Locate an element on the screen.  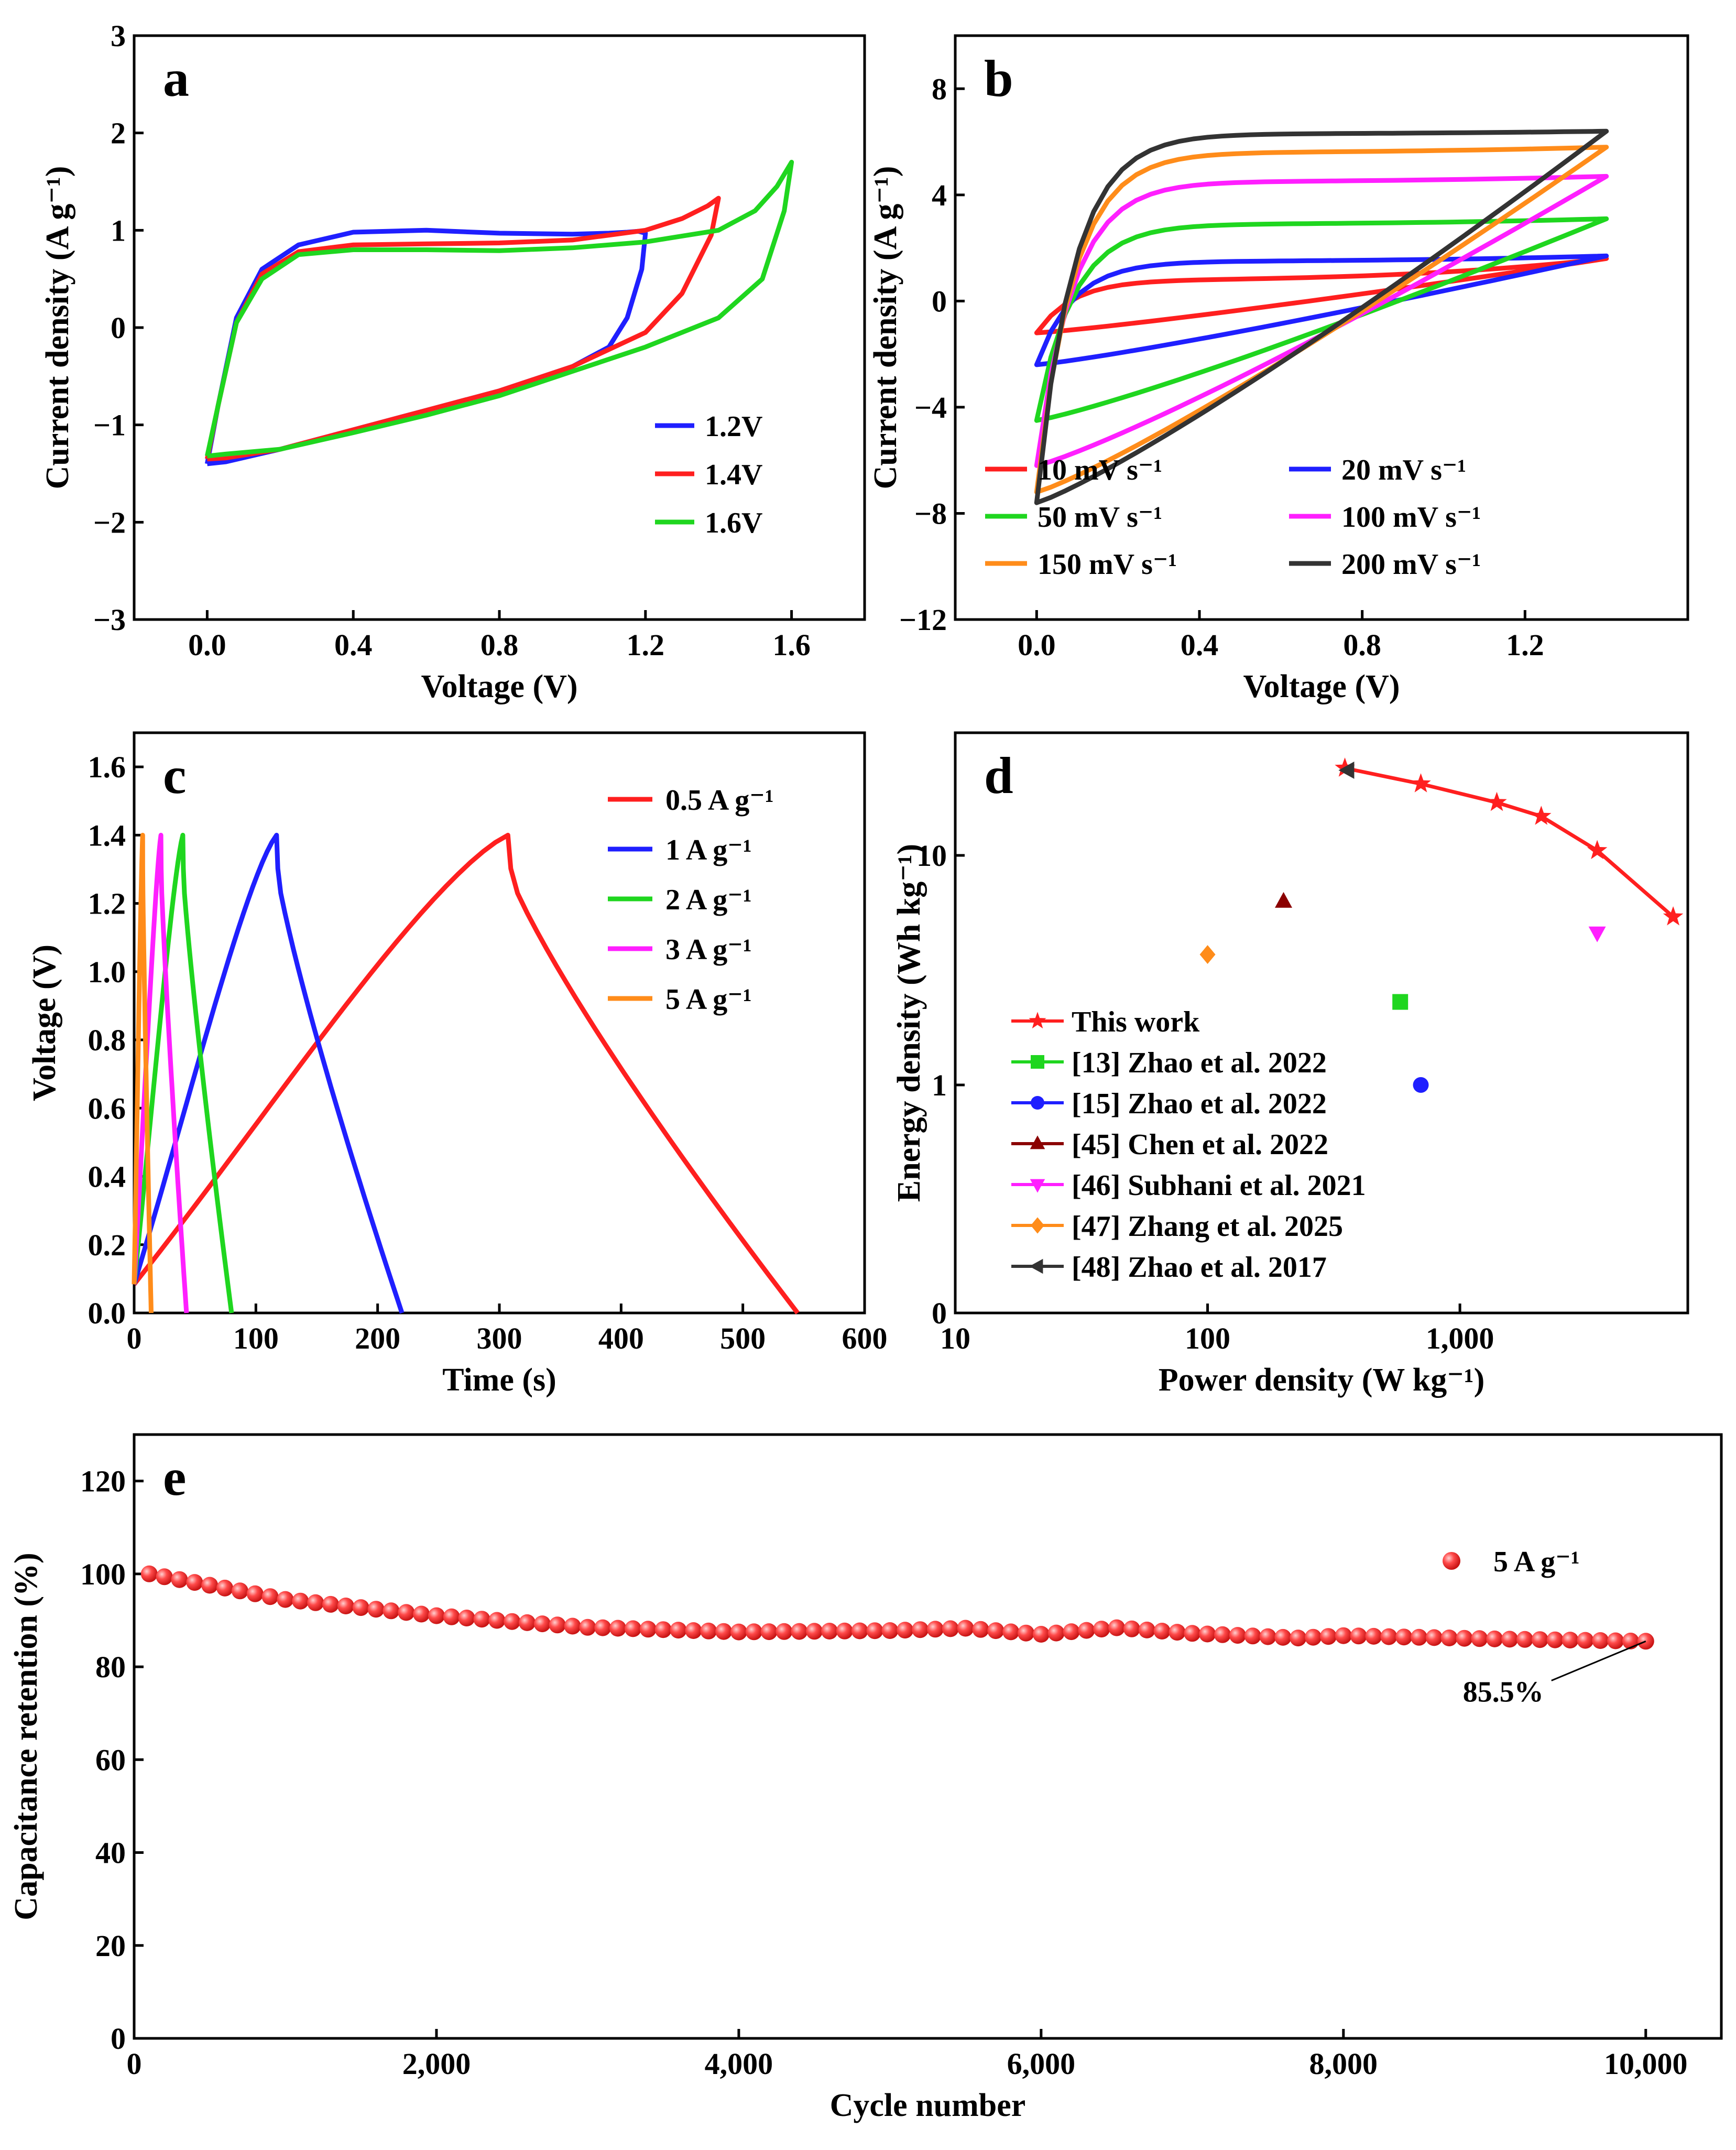
legend-label: 1.2V is located at coordinates (733, 426).